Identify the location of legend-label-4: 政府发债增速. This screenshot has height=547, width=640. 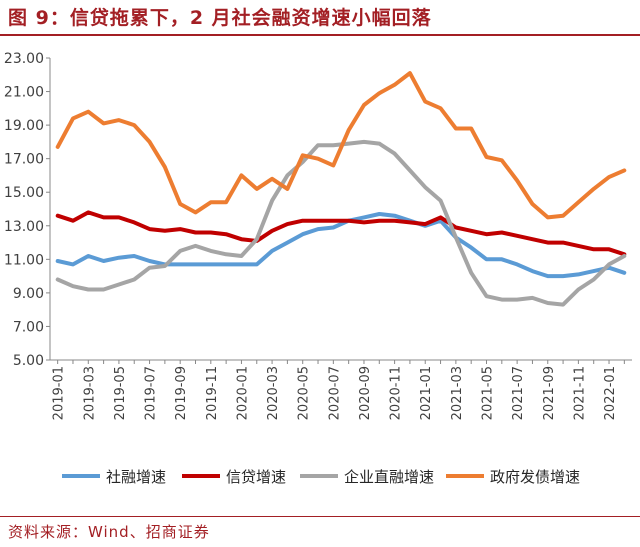
(535, 477).